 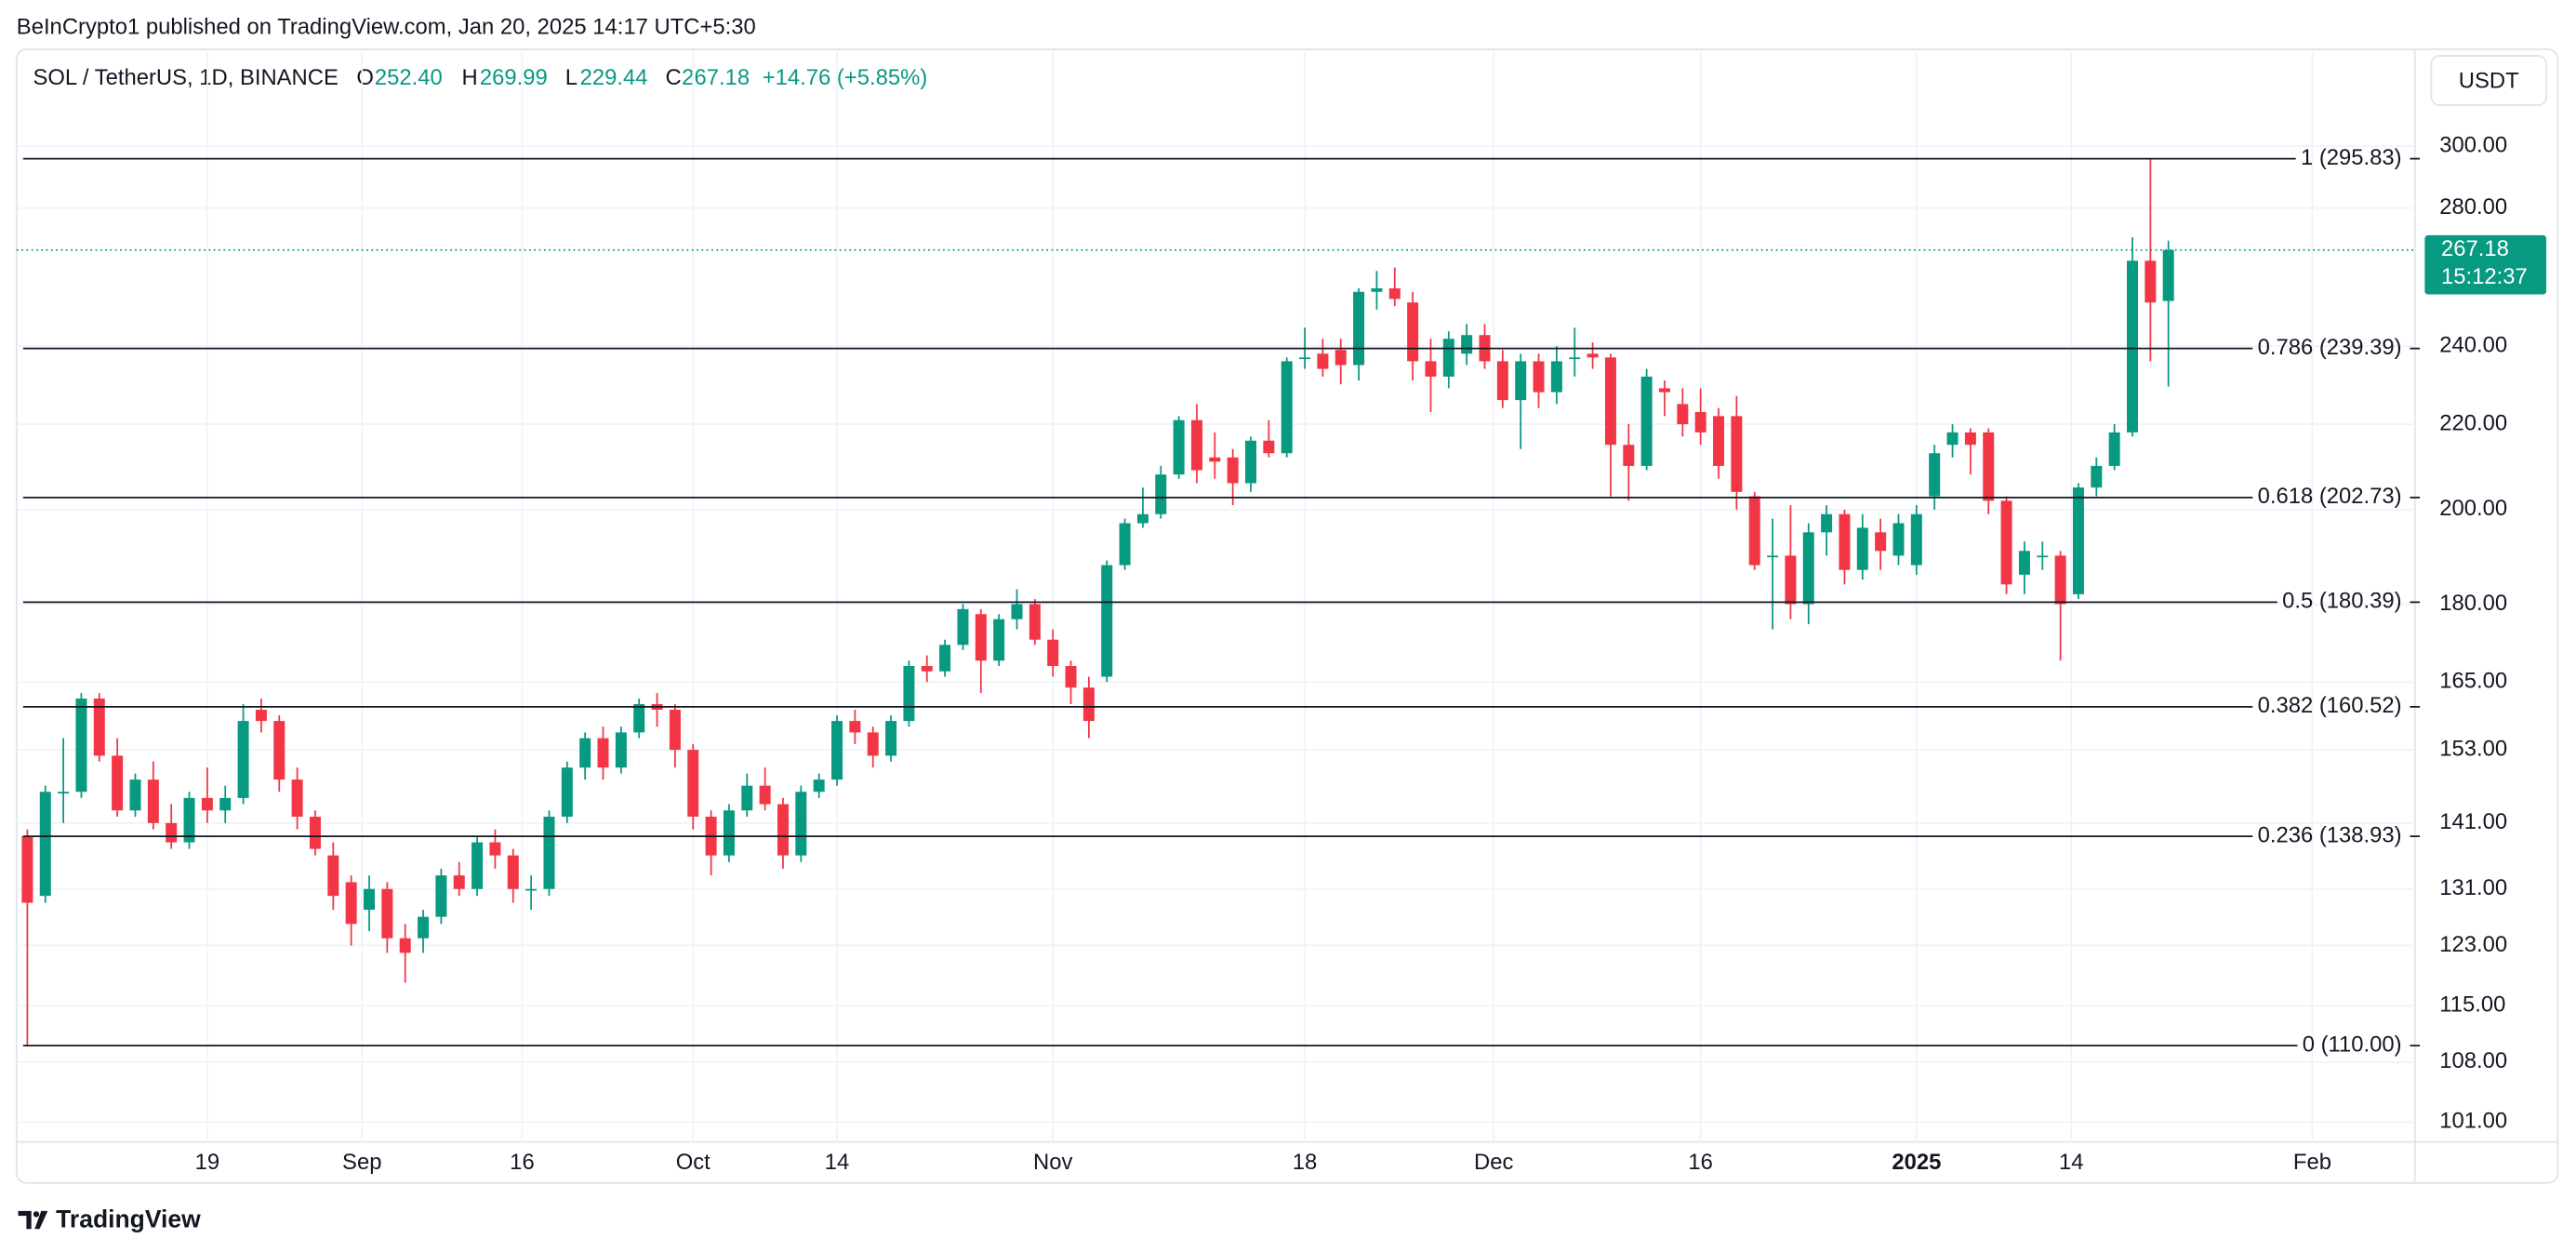 I want to click on y-tick-label: 300.00, so click(x=2473, y=144).